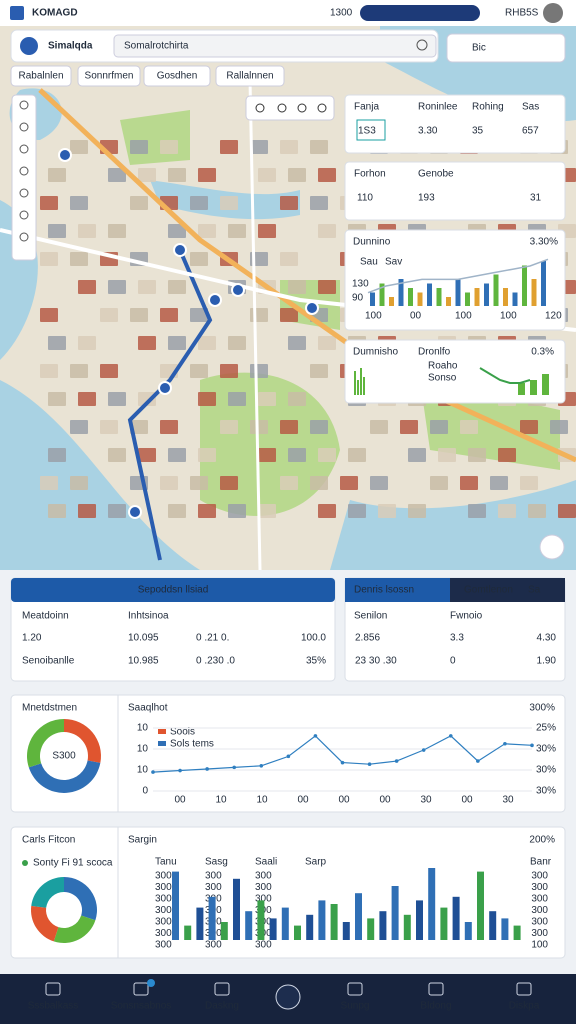  What do you see at coordinates (53, 1006) in the screenshot?
I see `nav-label: Sssbalkass` at bounding box center [53, 1006].